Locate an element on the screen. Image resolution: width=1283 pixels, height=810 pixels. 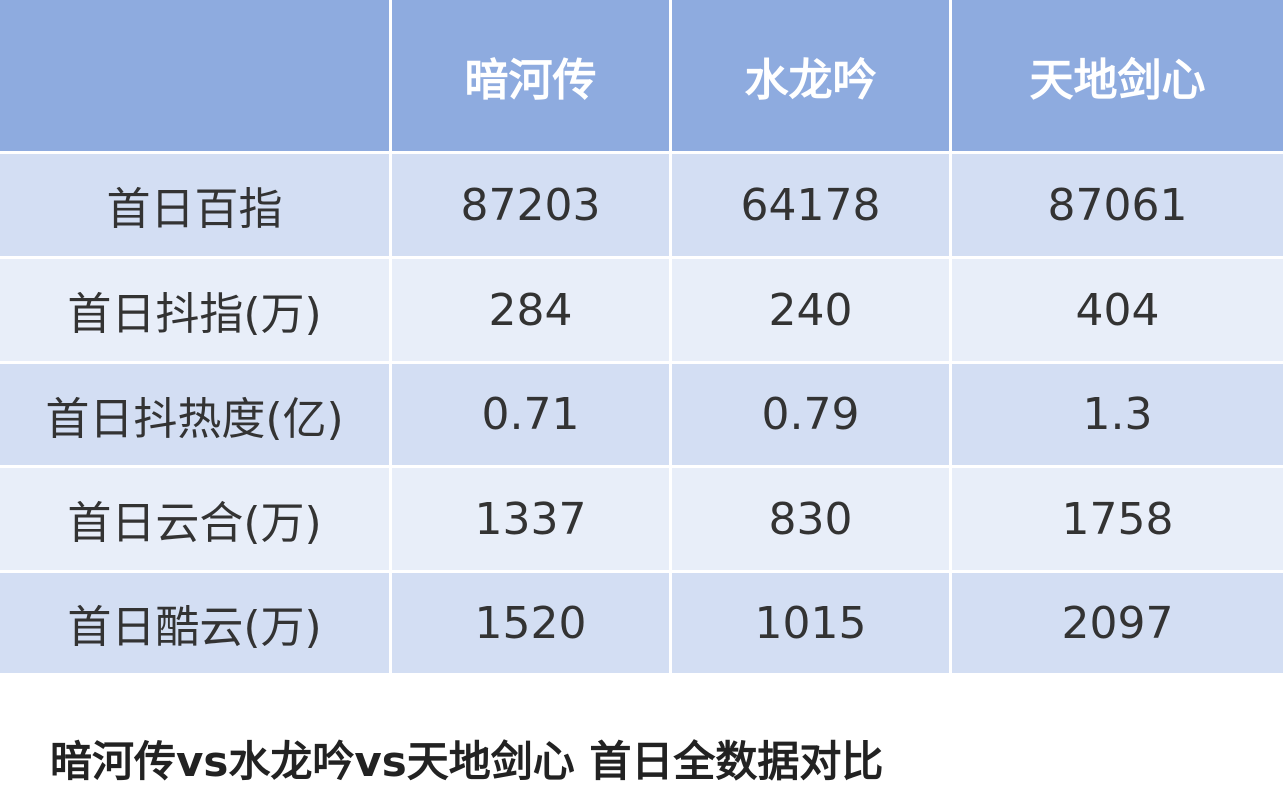
data-cell: 2097 is located at coordinates (1117, 623).